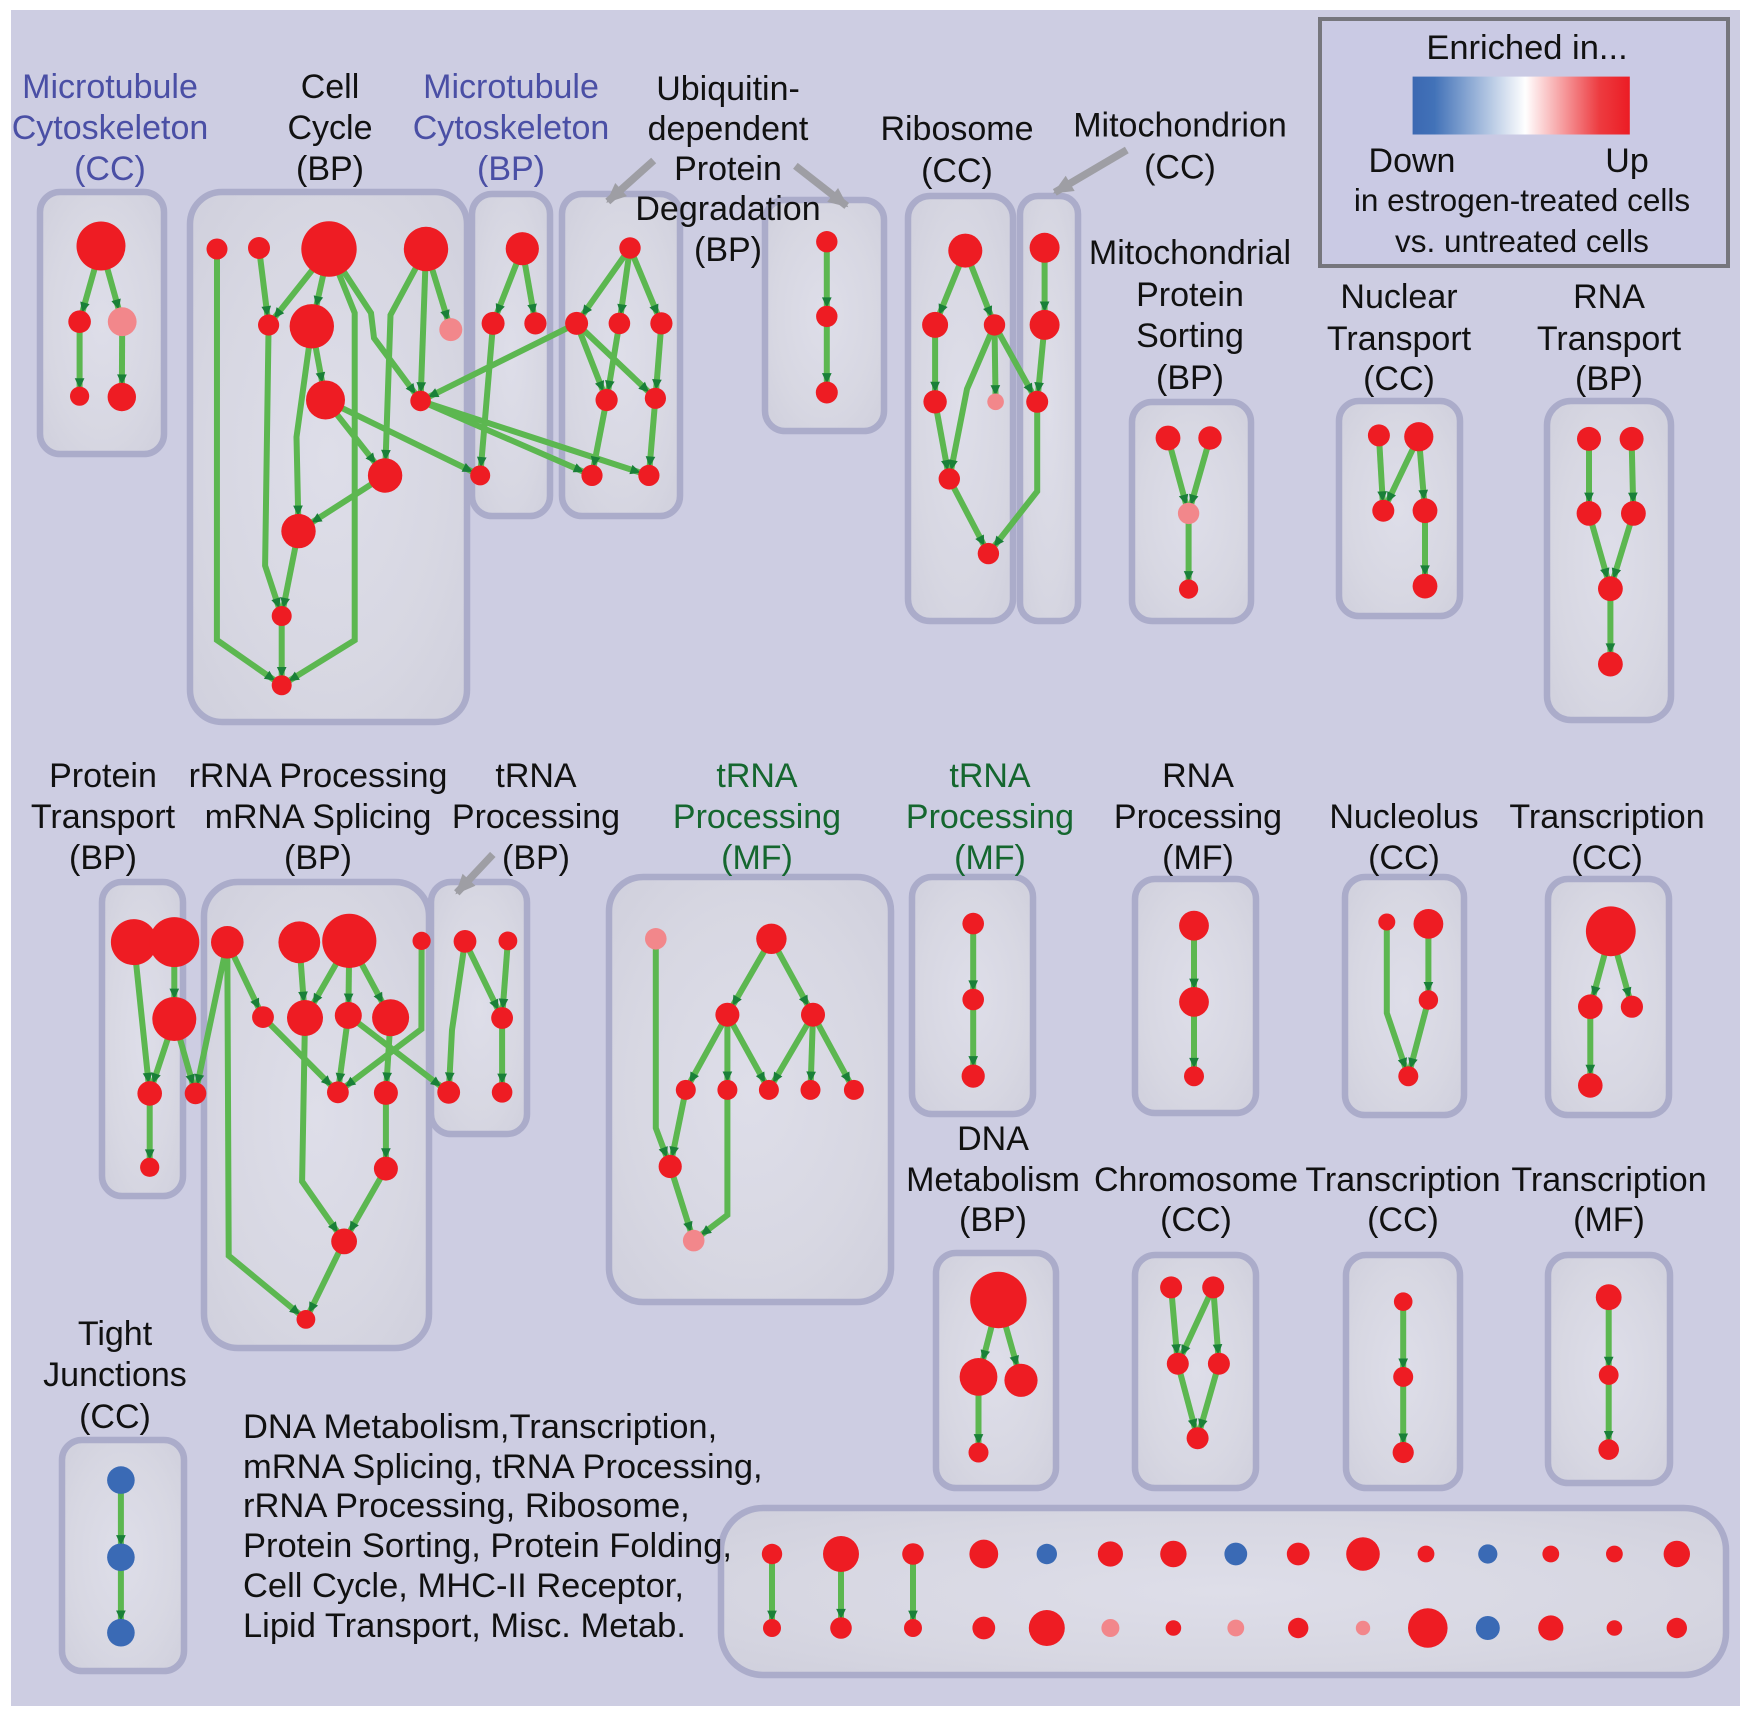 The width and height of the screenshot is (1750, 1715). What do you see at coordinates (466, 1506) in the screenshot?
I see `svg-text: rRNA Processing, Ribosome,` at bounding box center [466, 1506].